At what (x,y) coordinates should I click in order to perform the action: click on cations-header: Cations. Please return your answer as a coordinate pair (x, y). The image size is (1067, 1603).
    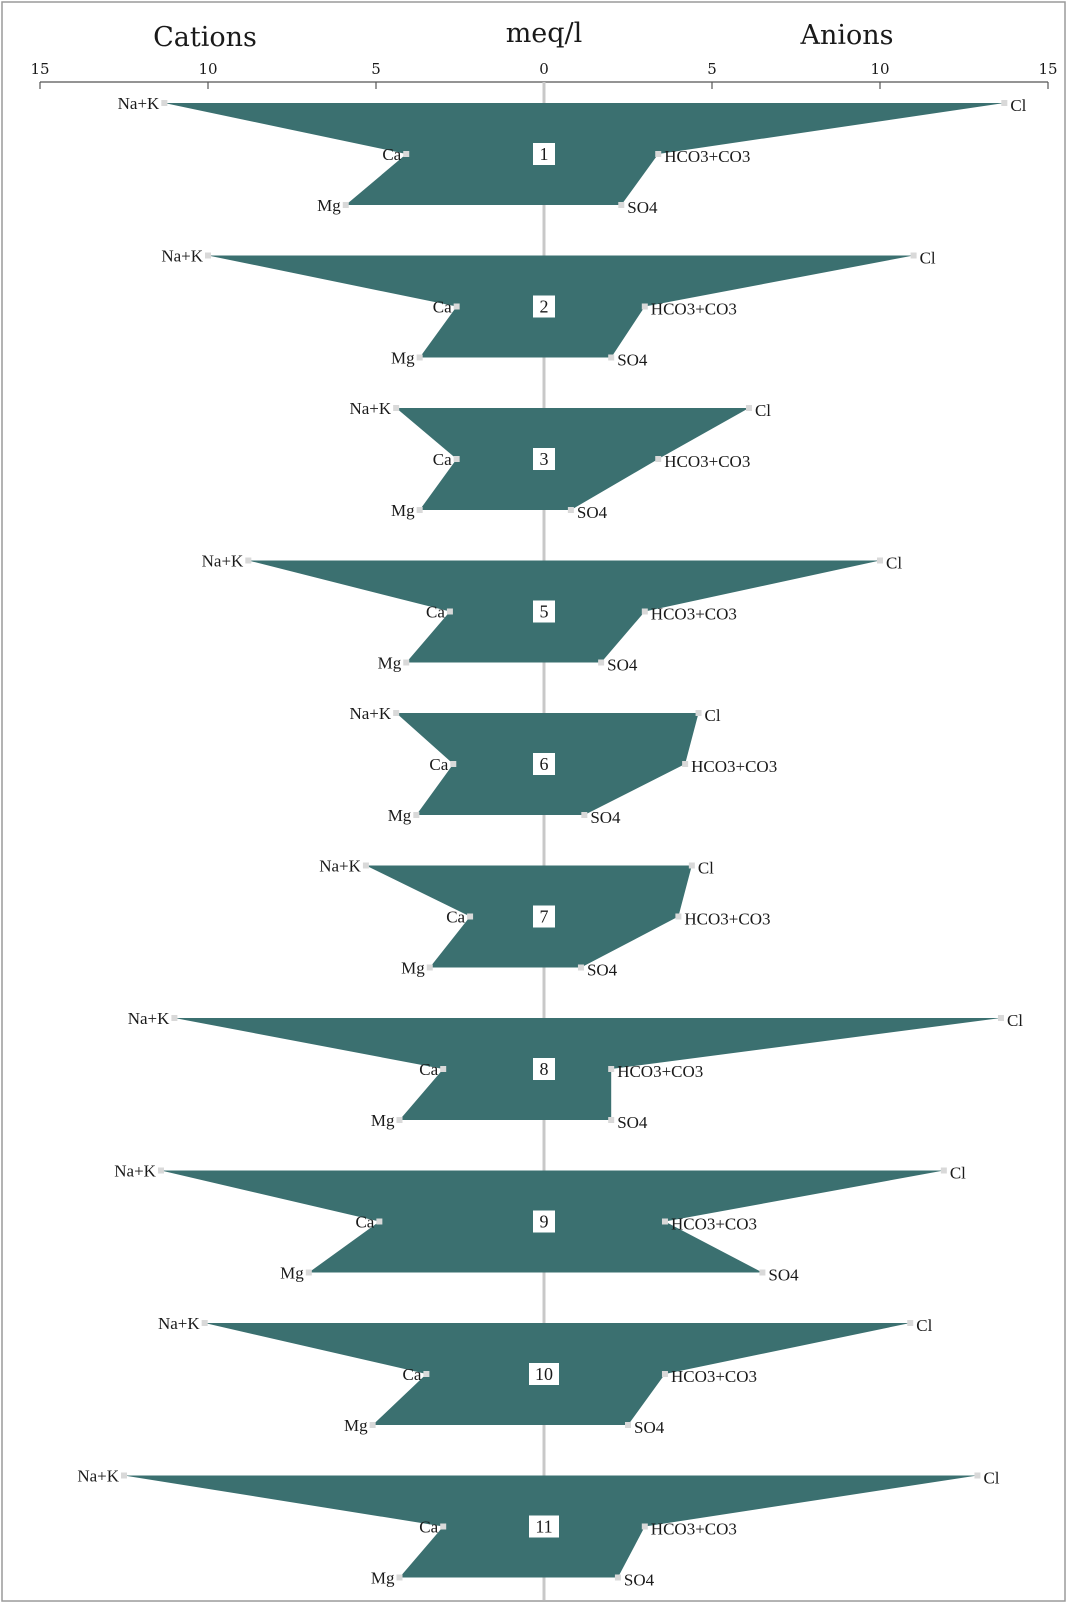
    Looking at the image, I should click on (205, 37).